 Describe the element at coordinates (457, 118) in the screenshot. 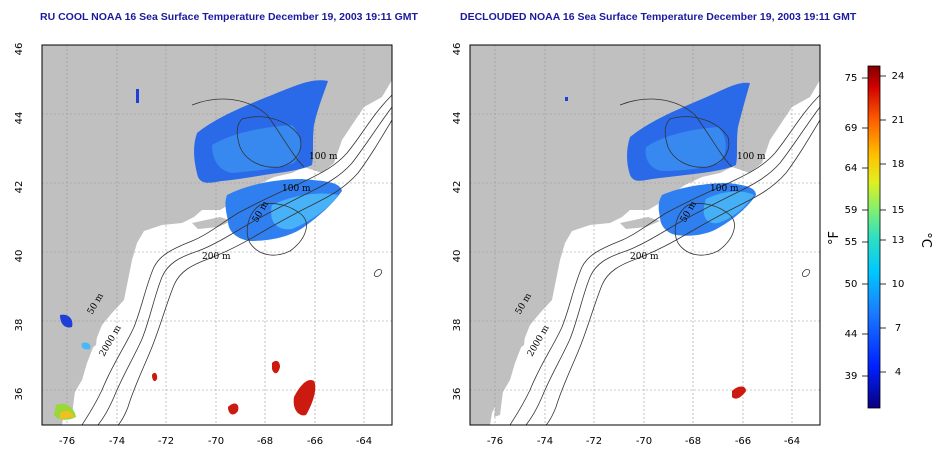

I see `lat-tick-44-right: 44` at that location.